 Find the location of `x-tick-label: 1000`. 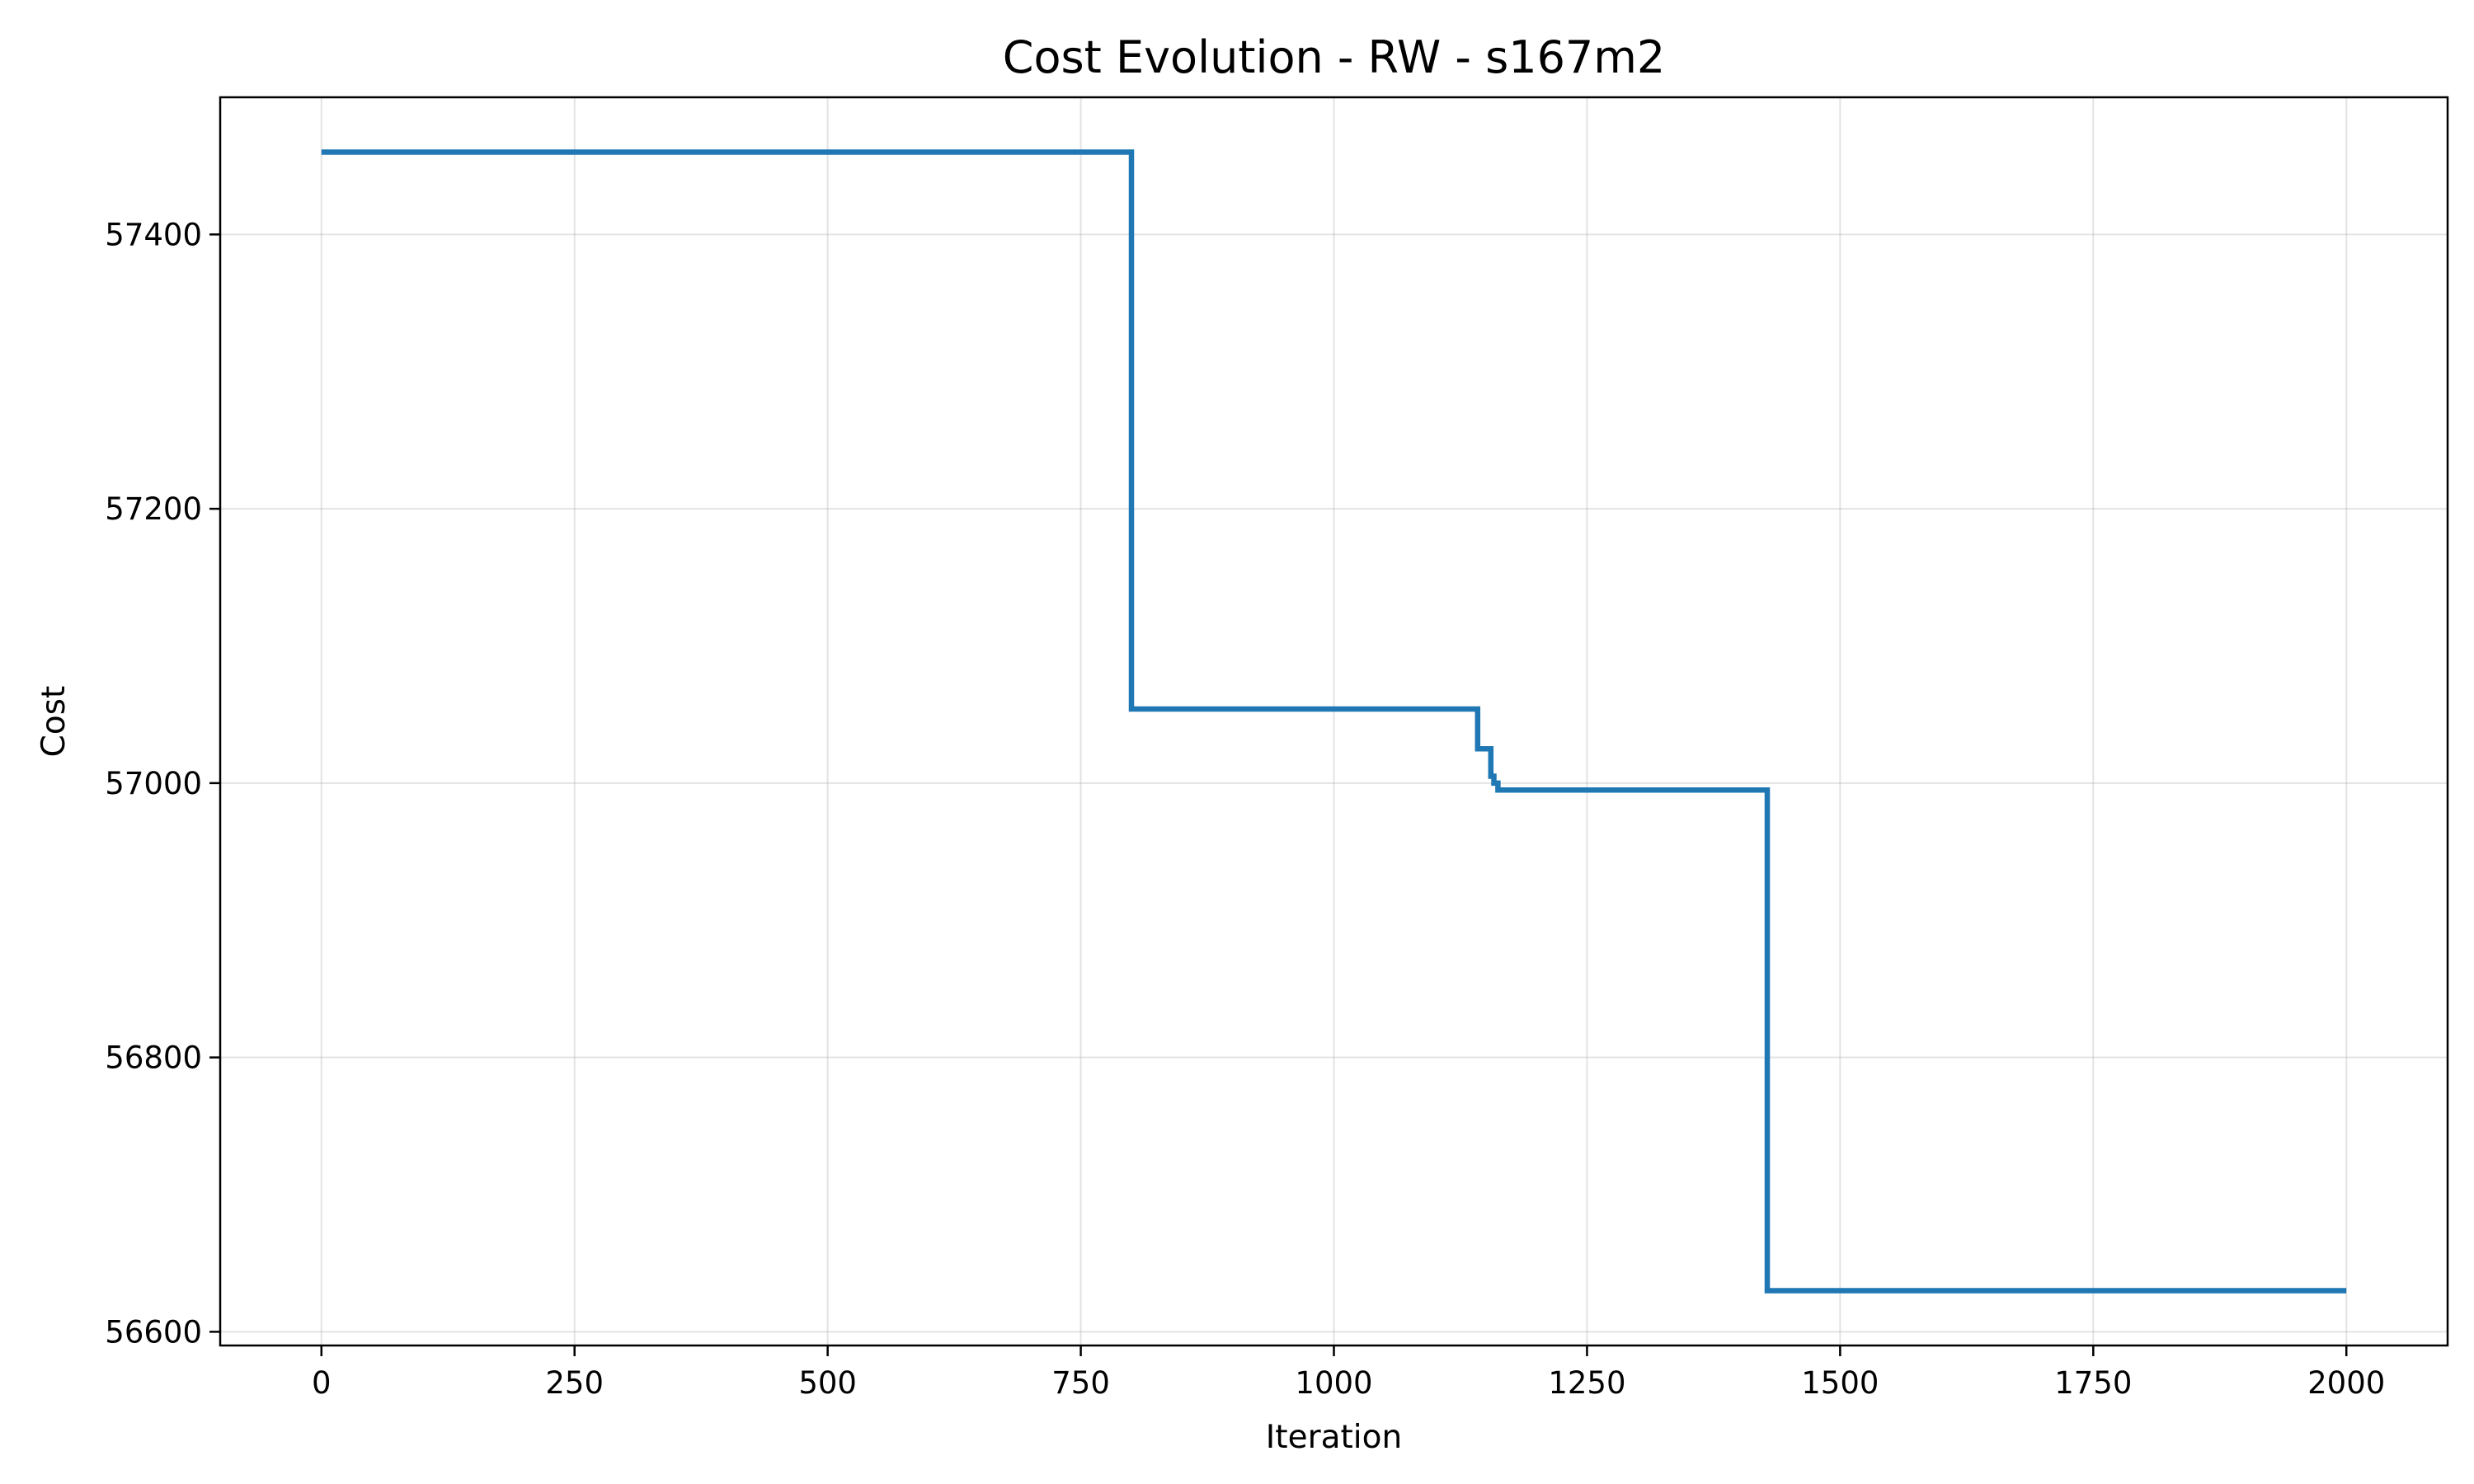

x-tick-label: 1000 is located at coordinates (1333, 1383).